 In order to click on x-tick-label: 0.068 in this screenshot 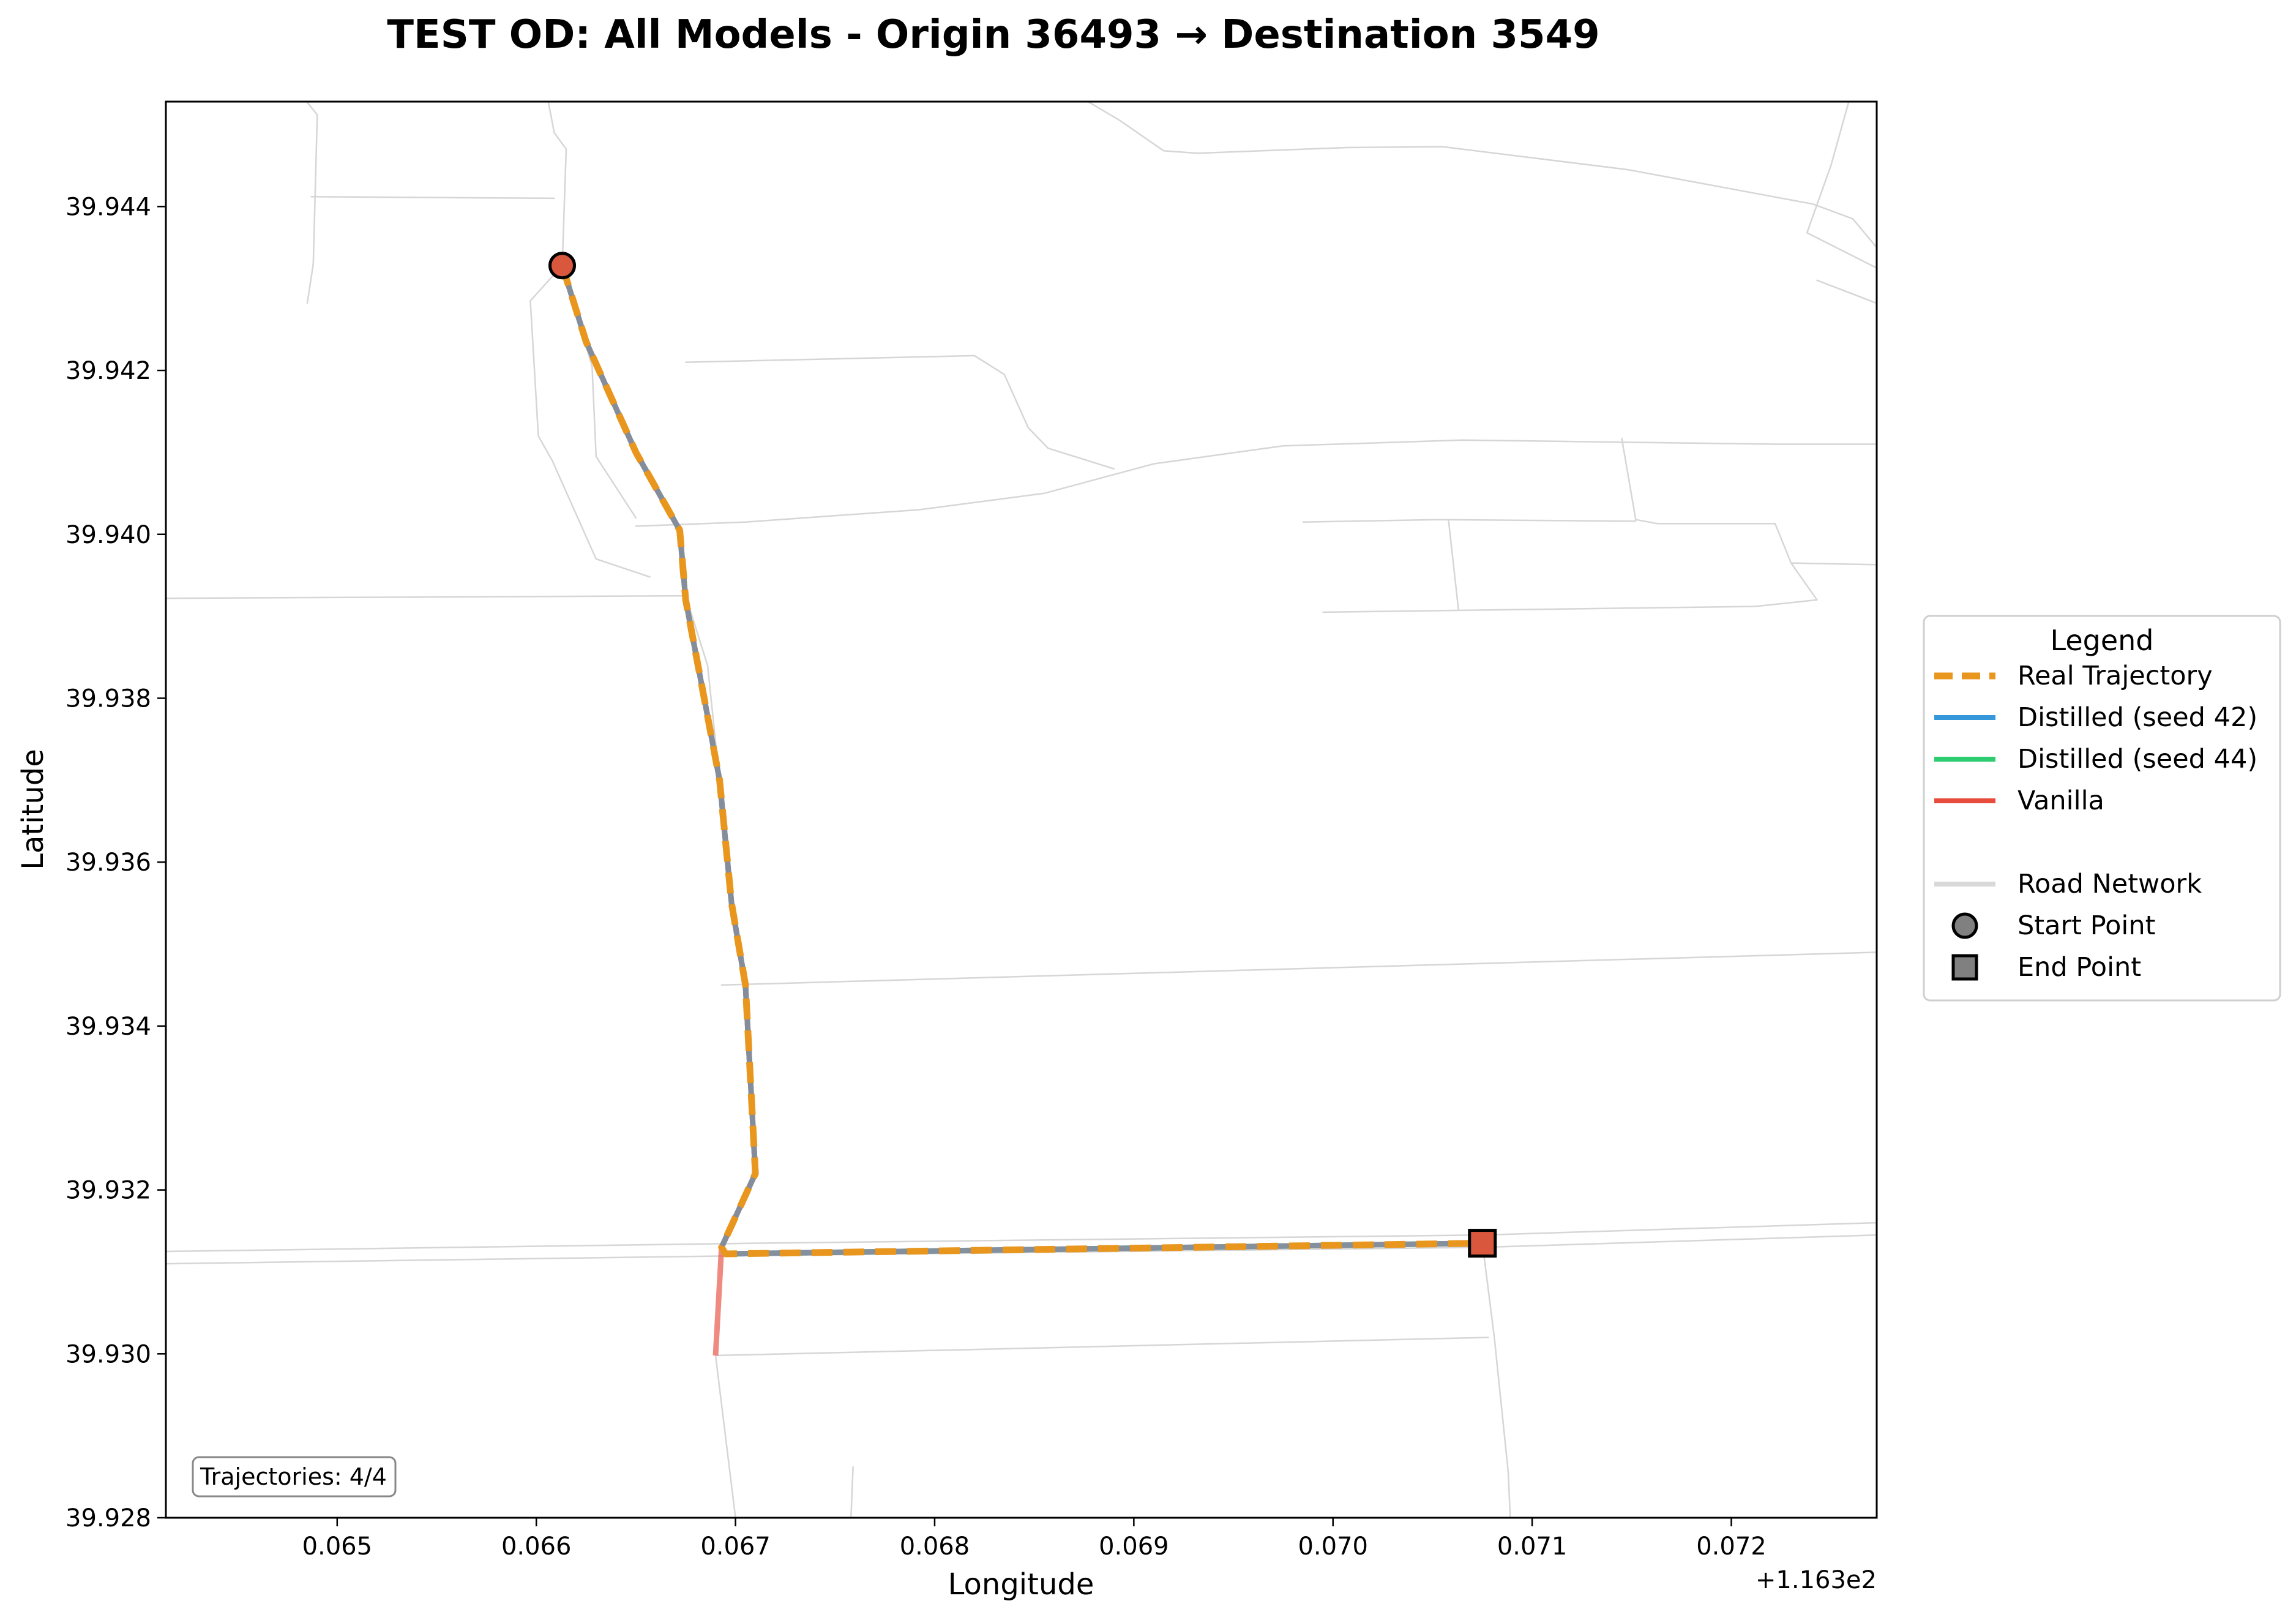, I will do `click(935, 1546)`.